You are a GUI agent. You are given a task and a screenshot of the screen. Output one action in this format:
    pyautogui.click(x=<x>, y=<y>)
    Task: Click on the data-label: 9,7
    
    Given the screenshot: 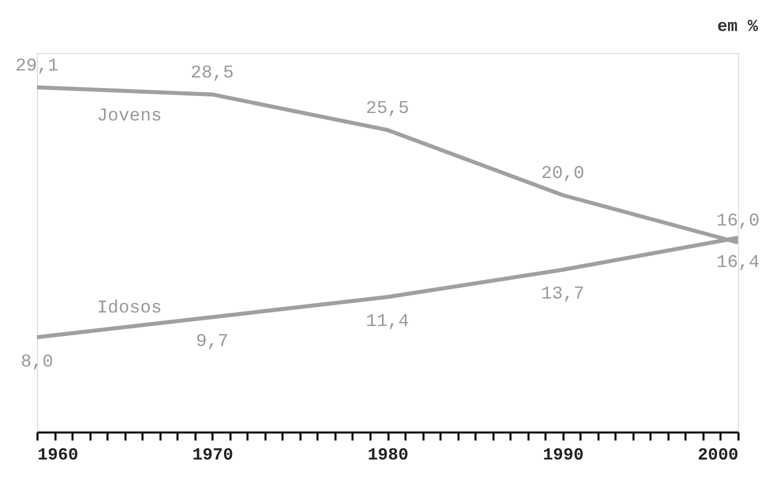 What is the action you would take?
    pyautogui.click(x=212, y=342)
    